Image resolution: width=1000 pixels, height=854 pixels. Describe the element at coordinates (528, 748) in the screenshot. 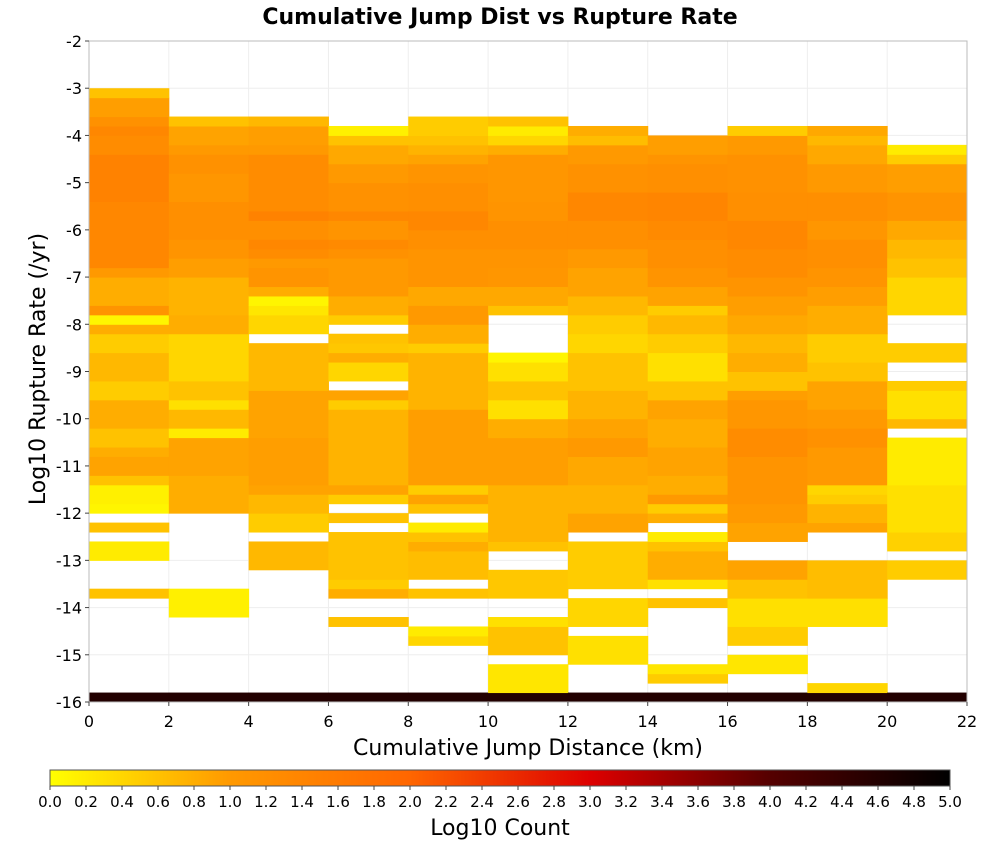

I see `x-axis-label: Cumulative Jump Distance (km)` at that location.